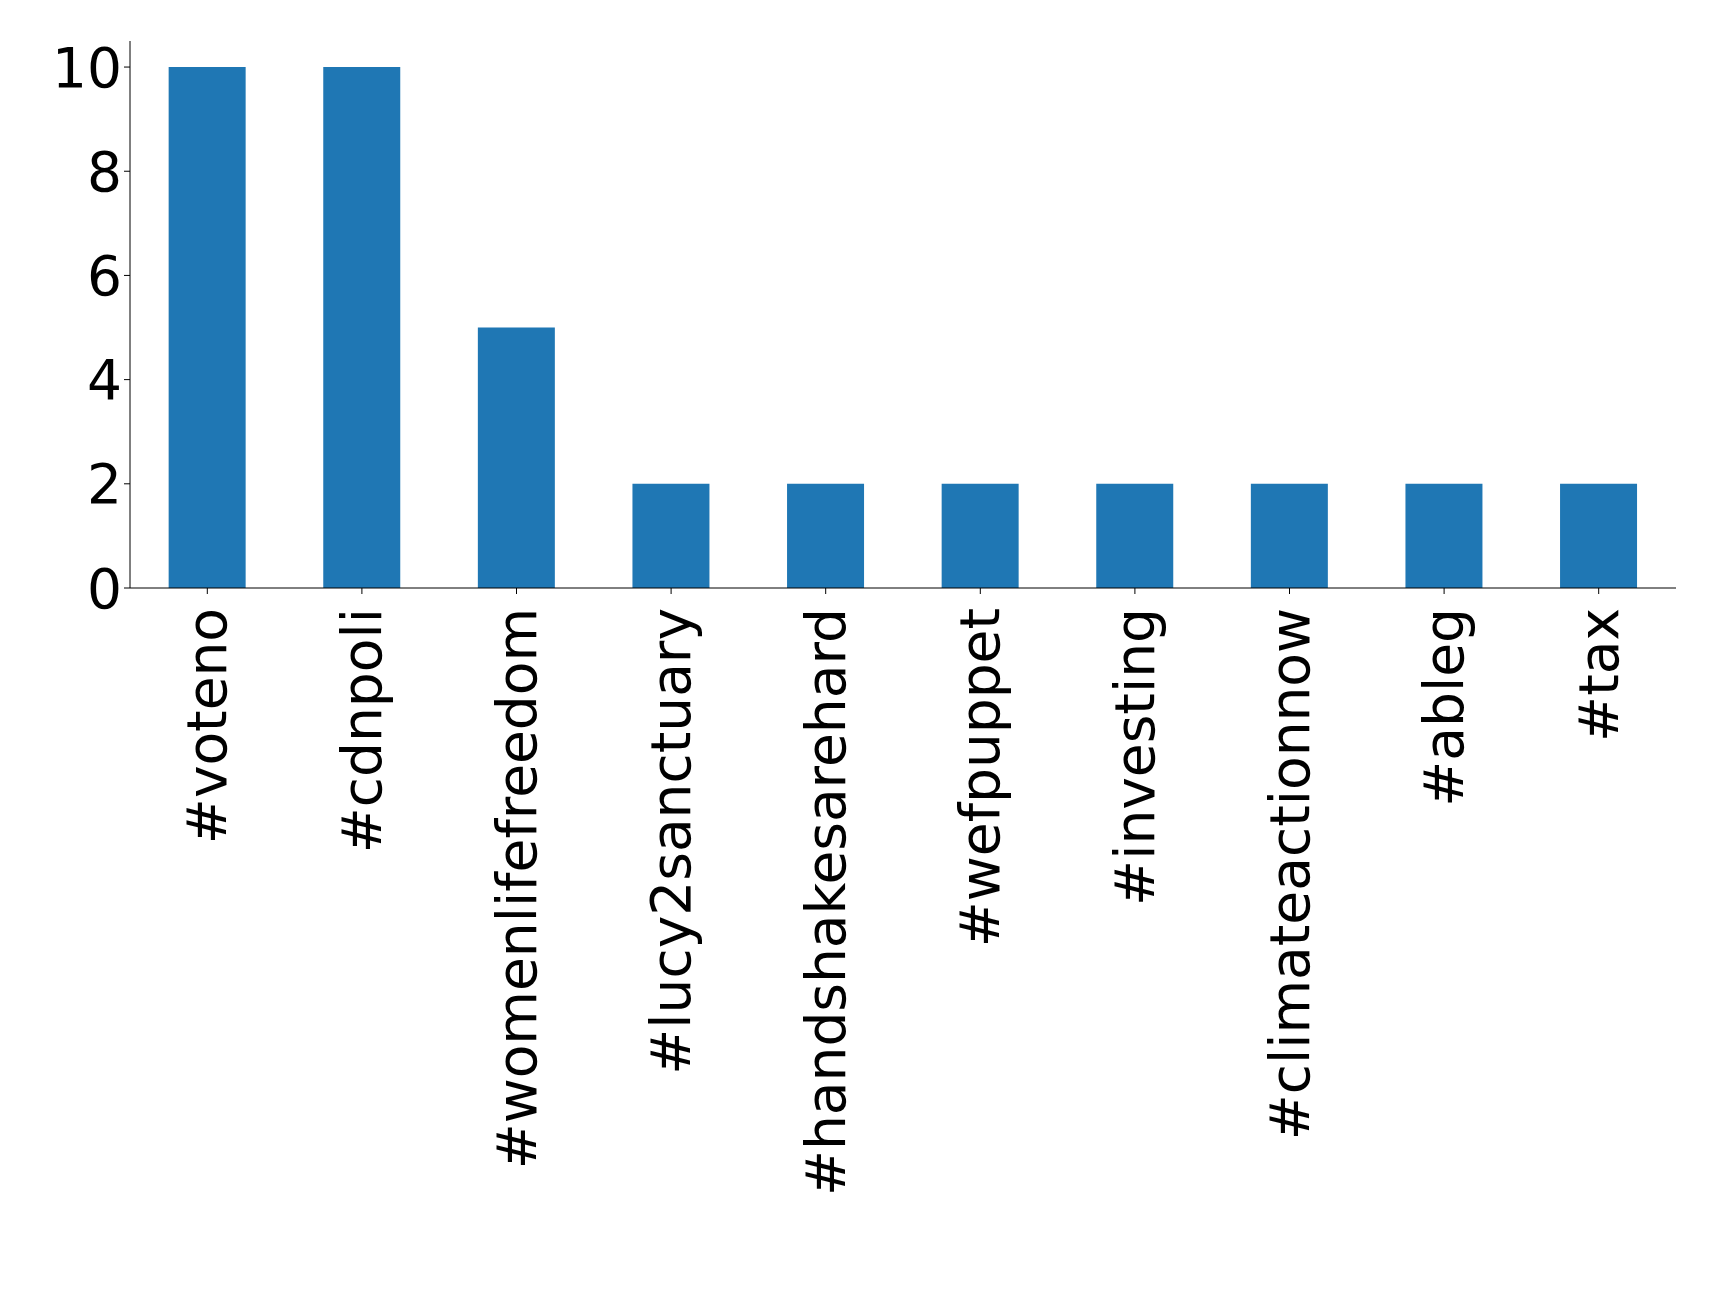  What do you see at coordinates (104, 588) in the screenshot?
I see `y-tick-label: 0` at bounding box center [104, 588].